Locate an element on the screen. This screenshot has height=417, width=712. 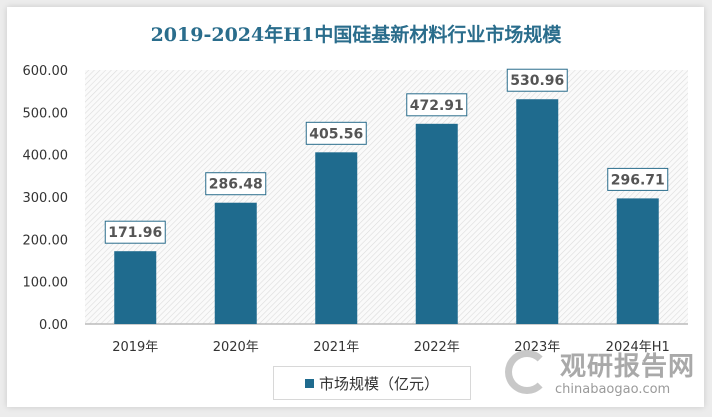
data-label: 472.91 is located at coordinates (437, 106).